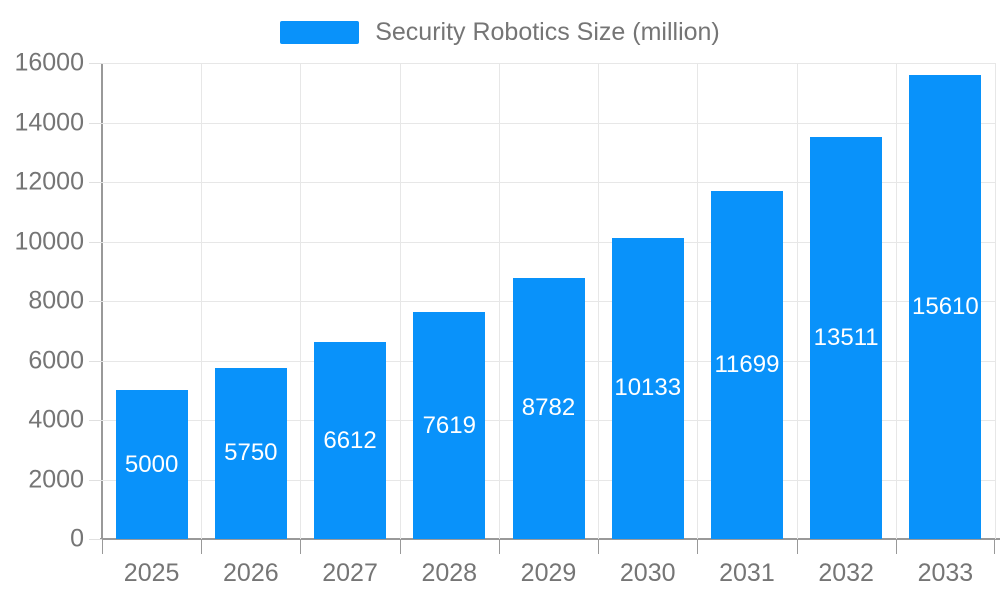 The width and height of the screenshot is (1000, 600). I want to click on x-tick-label: 2025, so click(151, 573).